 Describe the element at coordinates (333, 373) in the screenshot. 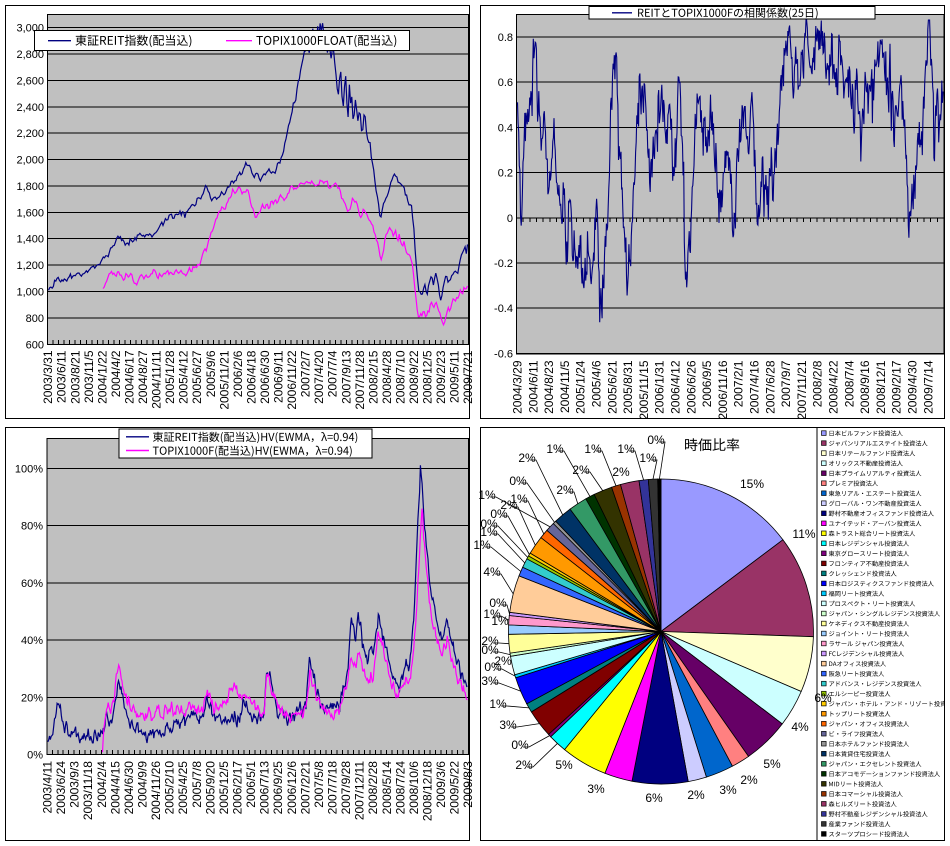

I see `svg-text: 2007/7/4` at that location.